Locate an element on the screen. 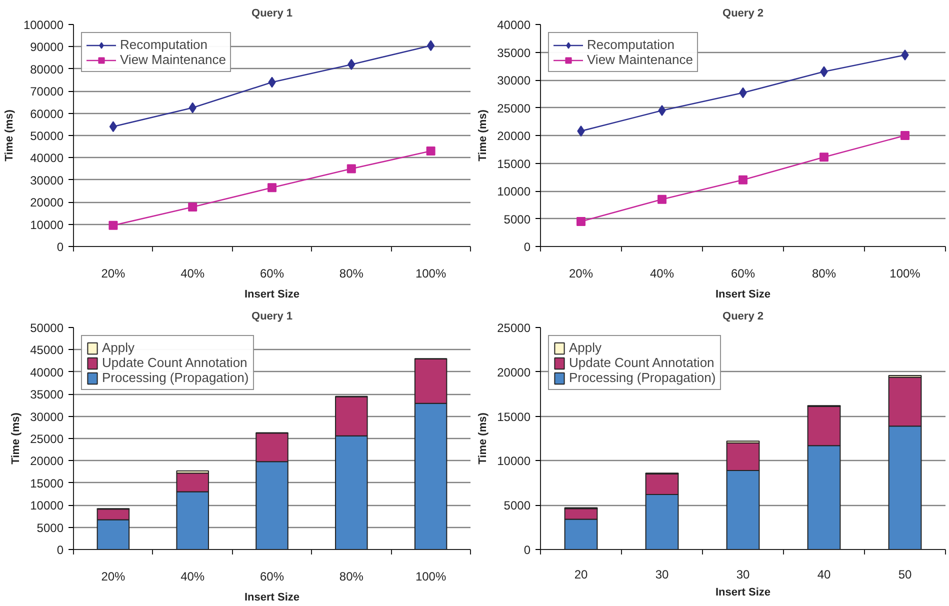 Image resolution: width=949 pixels, height=606 pixels. y-tick-label: 45000 is located at coordinates (47, 350).